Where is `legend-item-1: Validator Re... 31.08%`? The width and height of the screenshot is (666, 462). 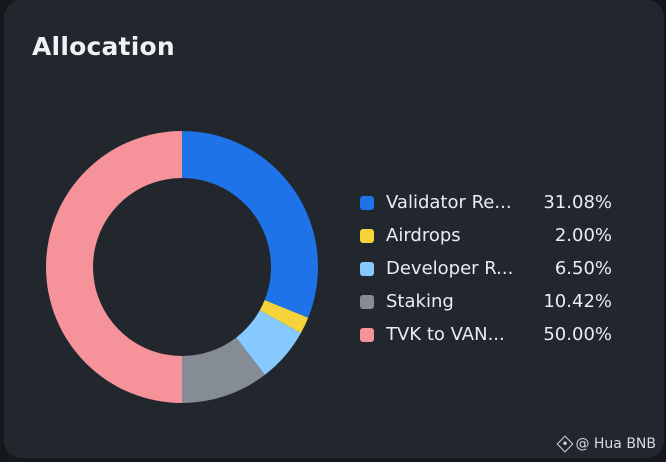
legend-item-1: Validator Re... 31.08% is located at coordinates (486, 202).